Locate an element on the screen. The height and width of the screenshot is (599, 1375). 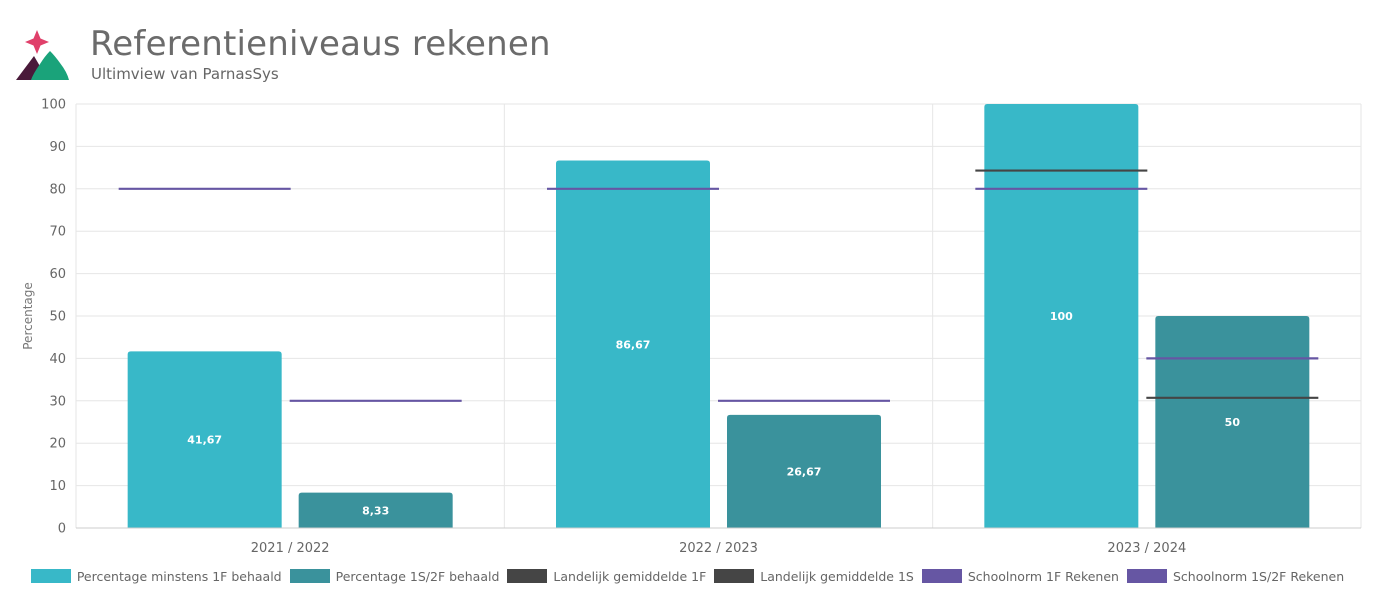
chart-title: Referentieniveaus rekenen is located at coordinates (320, 44).